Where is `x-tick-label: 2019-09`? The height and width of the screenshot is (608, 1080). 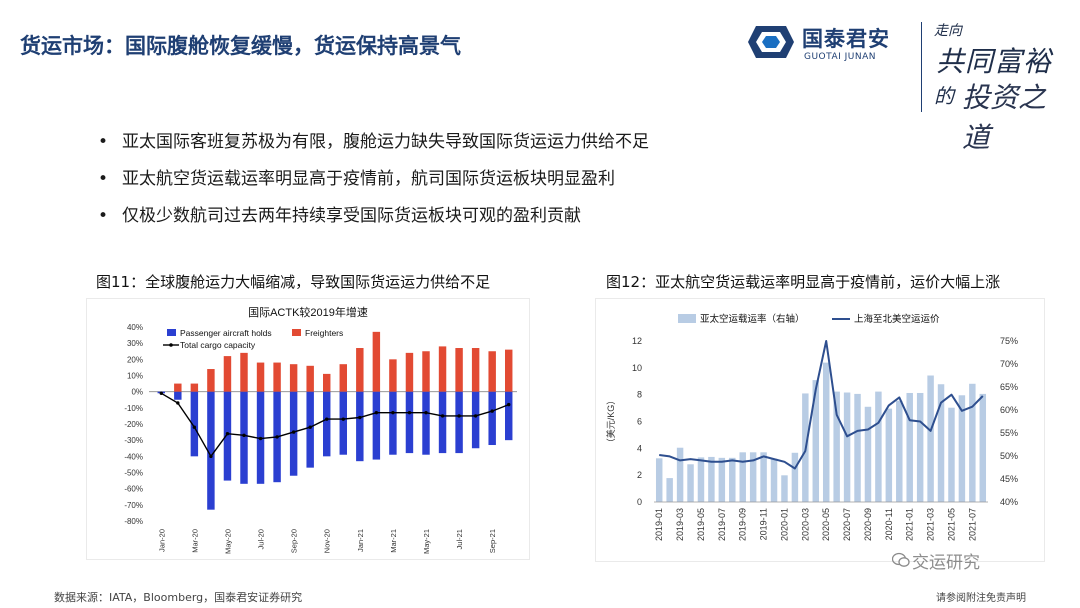 x-tick-label: 2019-09 is located at coordinates (743, 524).